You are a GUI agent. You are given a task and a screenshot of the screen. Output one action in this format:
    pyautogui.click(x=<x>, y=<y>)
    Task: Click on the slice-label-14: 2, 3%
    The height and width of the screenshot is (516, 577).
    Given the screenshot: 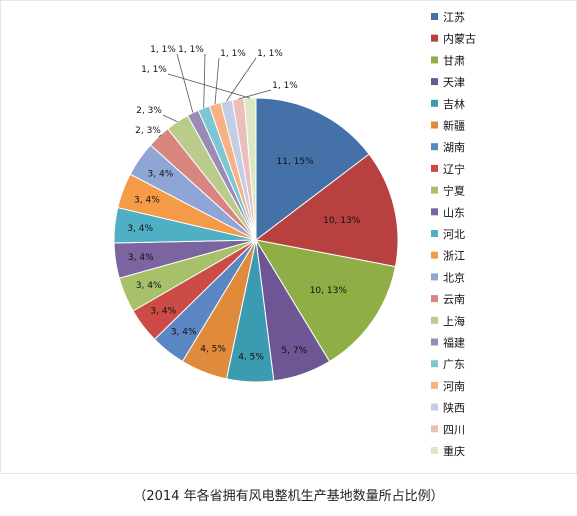 What is the action you would take?
    pyautogui.click(x=148, y=131)
    